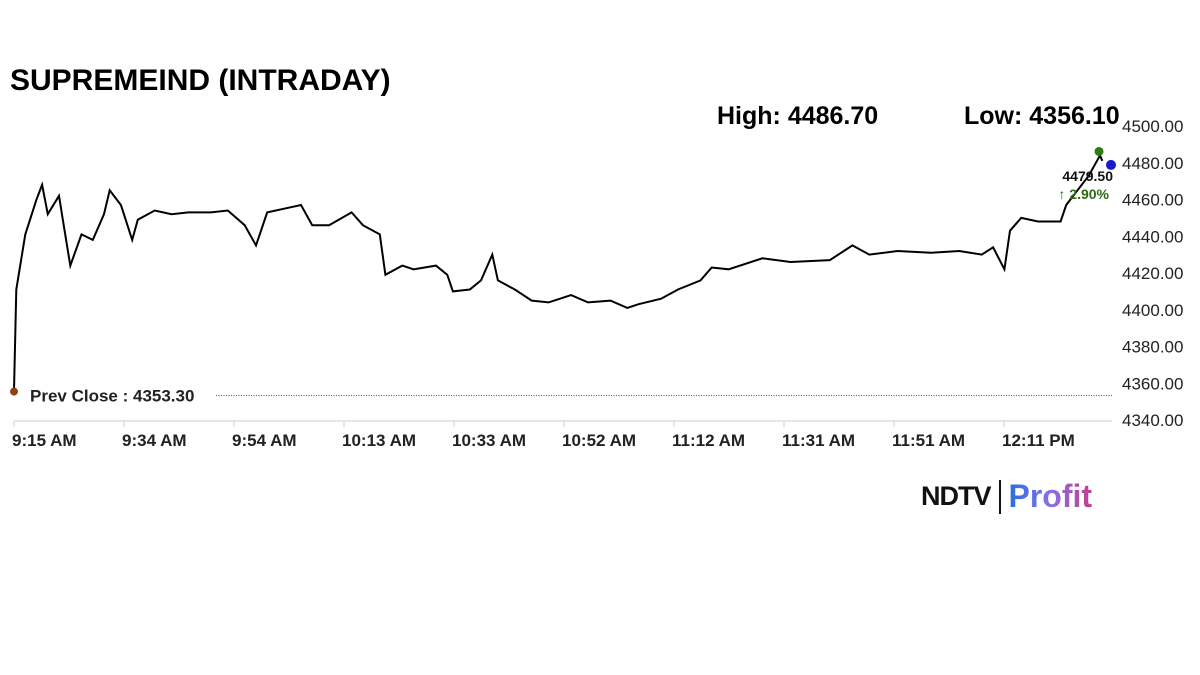 Image resolution: width=1200 pixels, height=675 pixels. Describe the element at coordinates (1152, 310) in the screenshot. I see `y-tick-label: 4400.00` at that location.